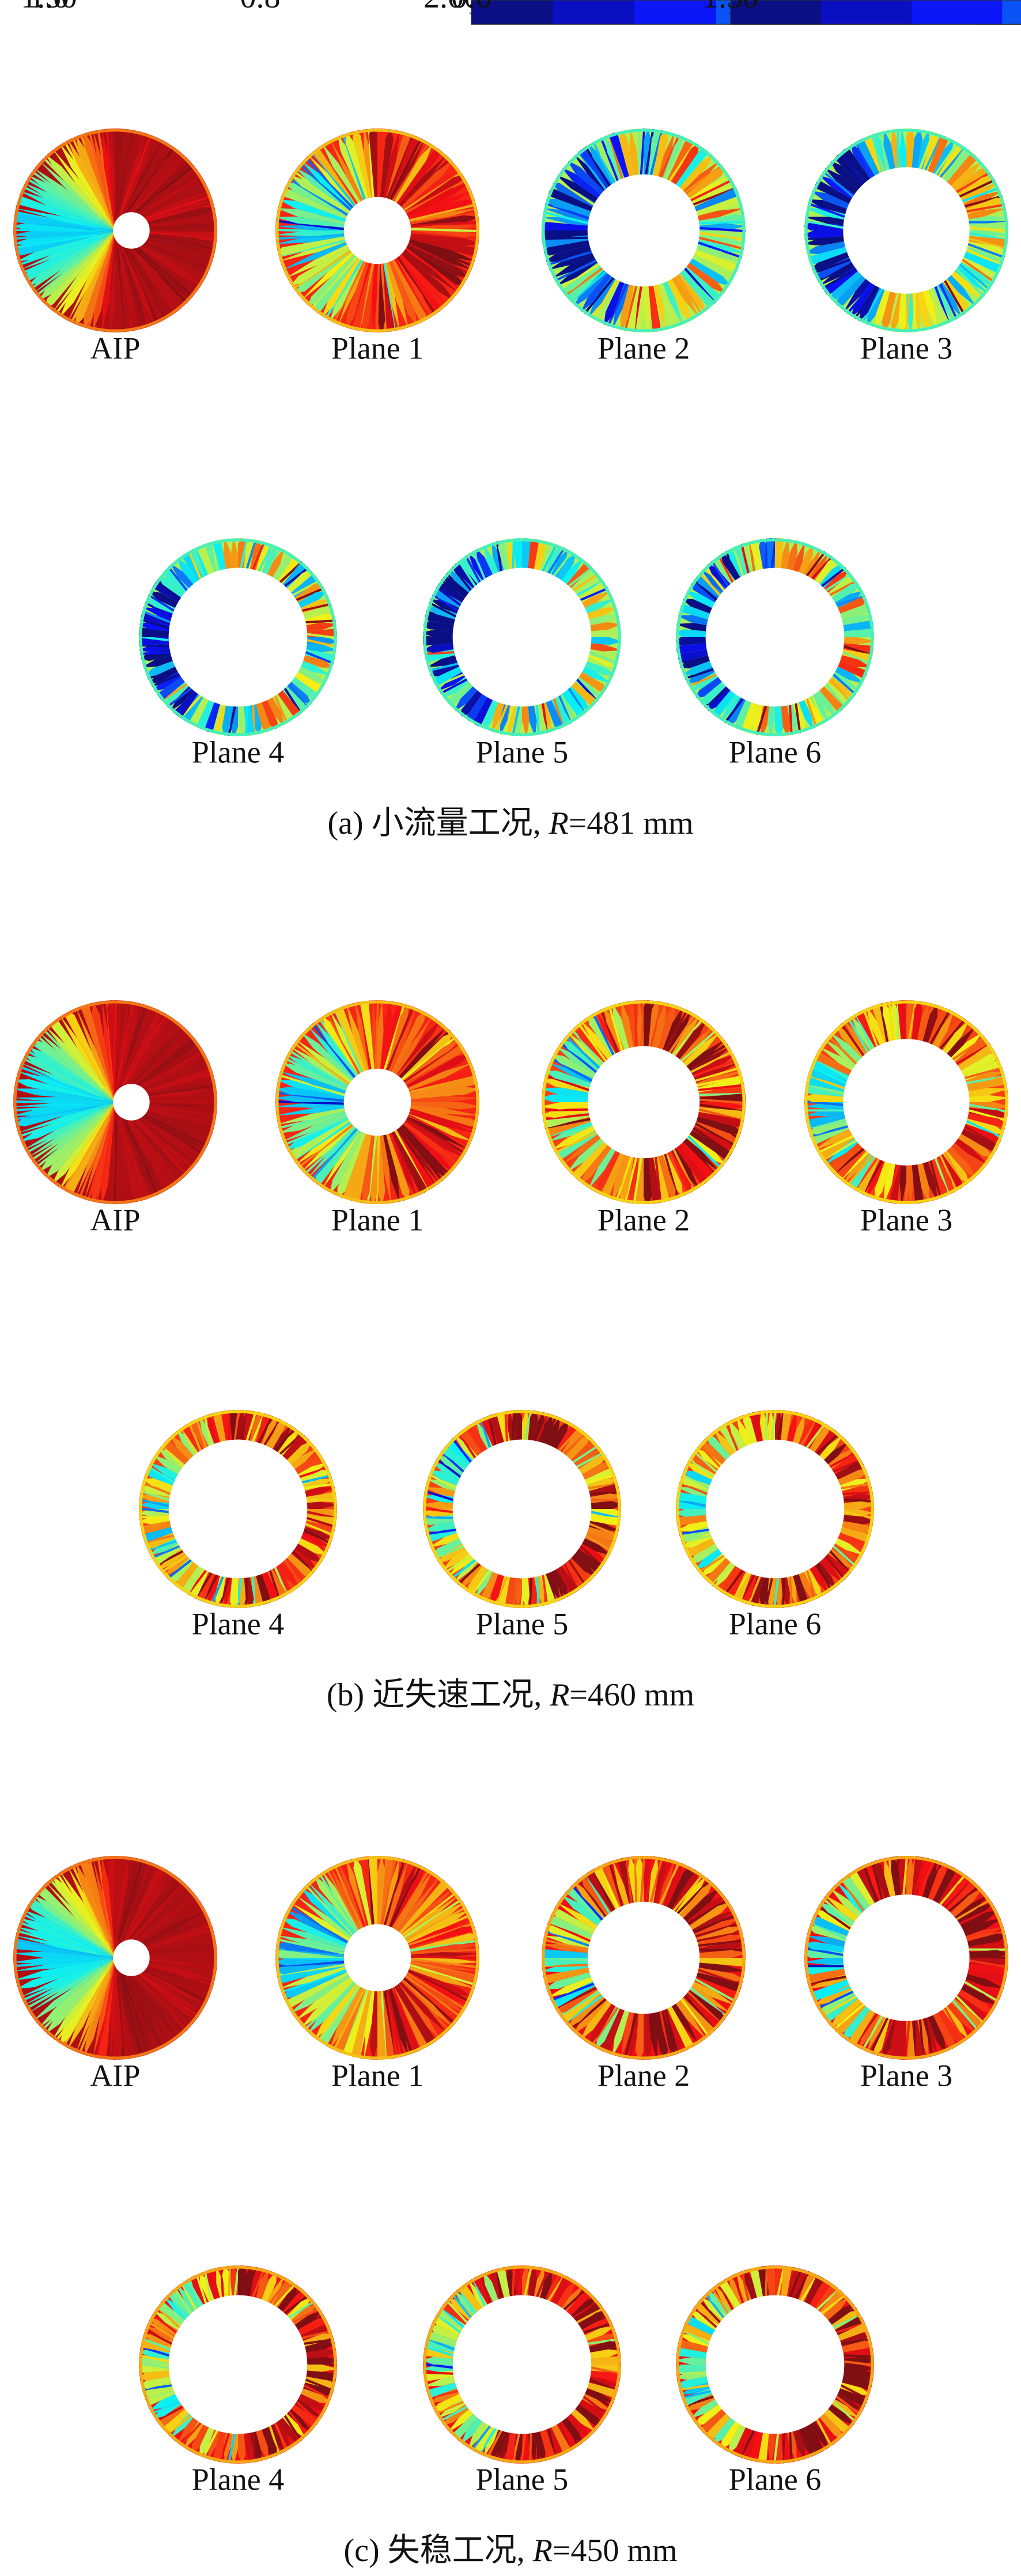  I want to click on plane-label: Plane 5, so click(522, 752).